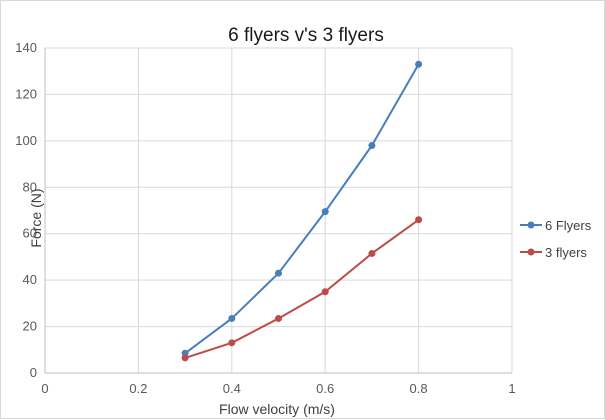  Describe the element at coordinates (26, 47) in the screenshot. I see `y-tick-label: 140` at that location.